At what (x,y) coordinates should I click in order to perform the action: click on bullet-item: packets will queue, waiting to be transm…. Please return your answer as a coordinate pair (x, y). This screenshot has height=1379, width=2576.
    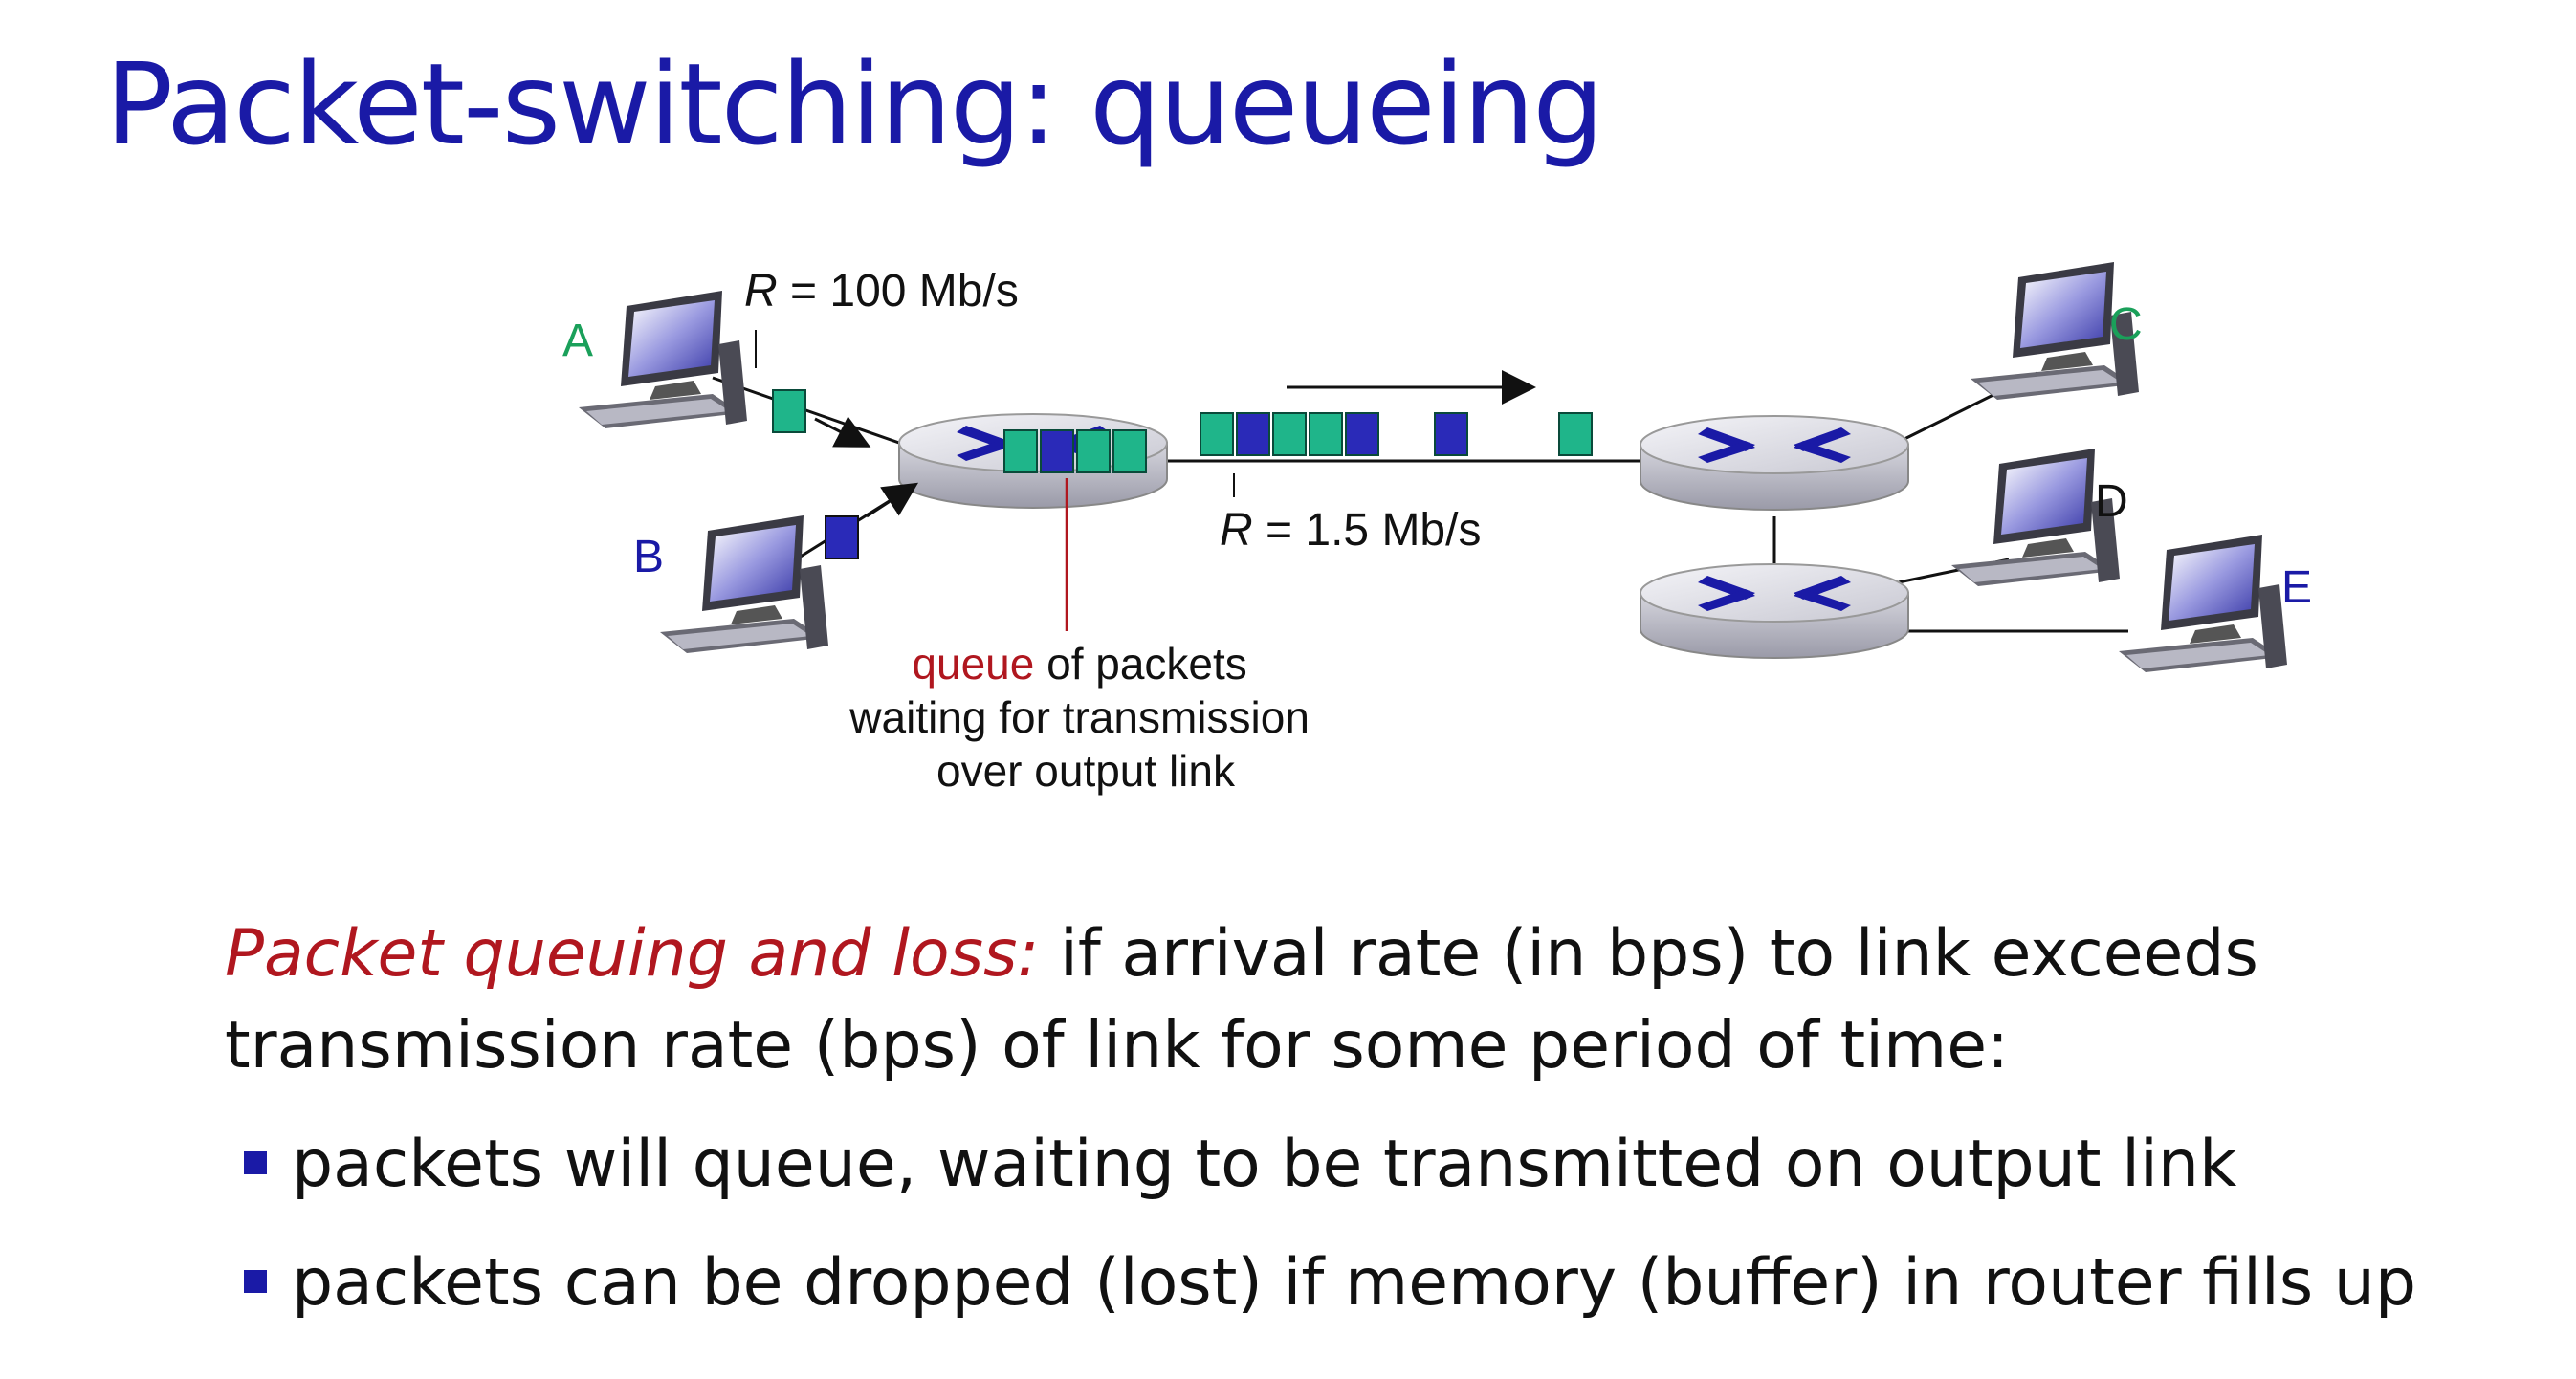
    Looking at the image, I should click on (1363, 1165).